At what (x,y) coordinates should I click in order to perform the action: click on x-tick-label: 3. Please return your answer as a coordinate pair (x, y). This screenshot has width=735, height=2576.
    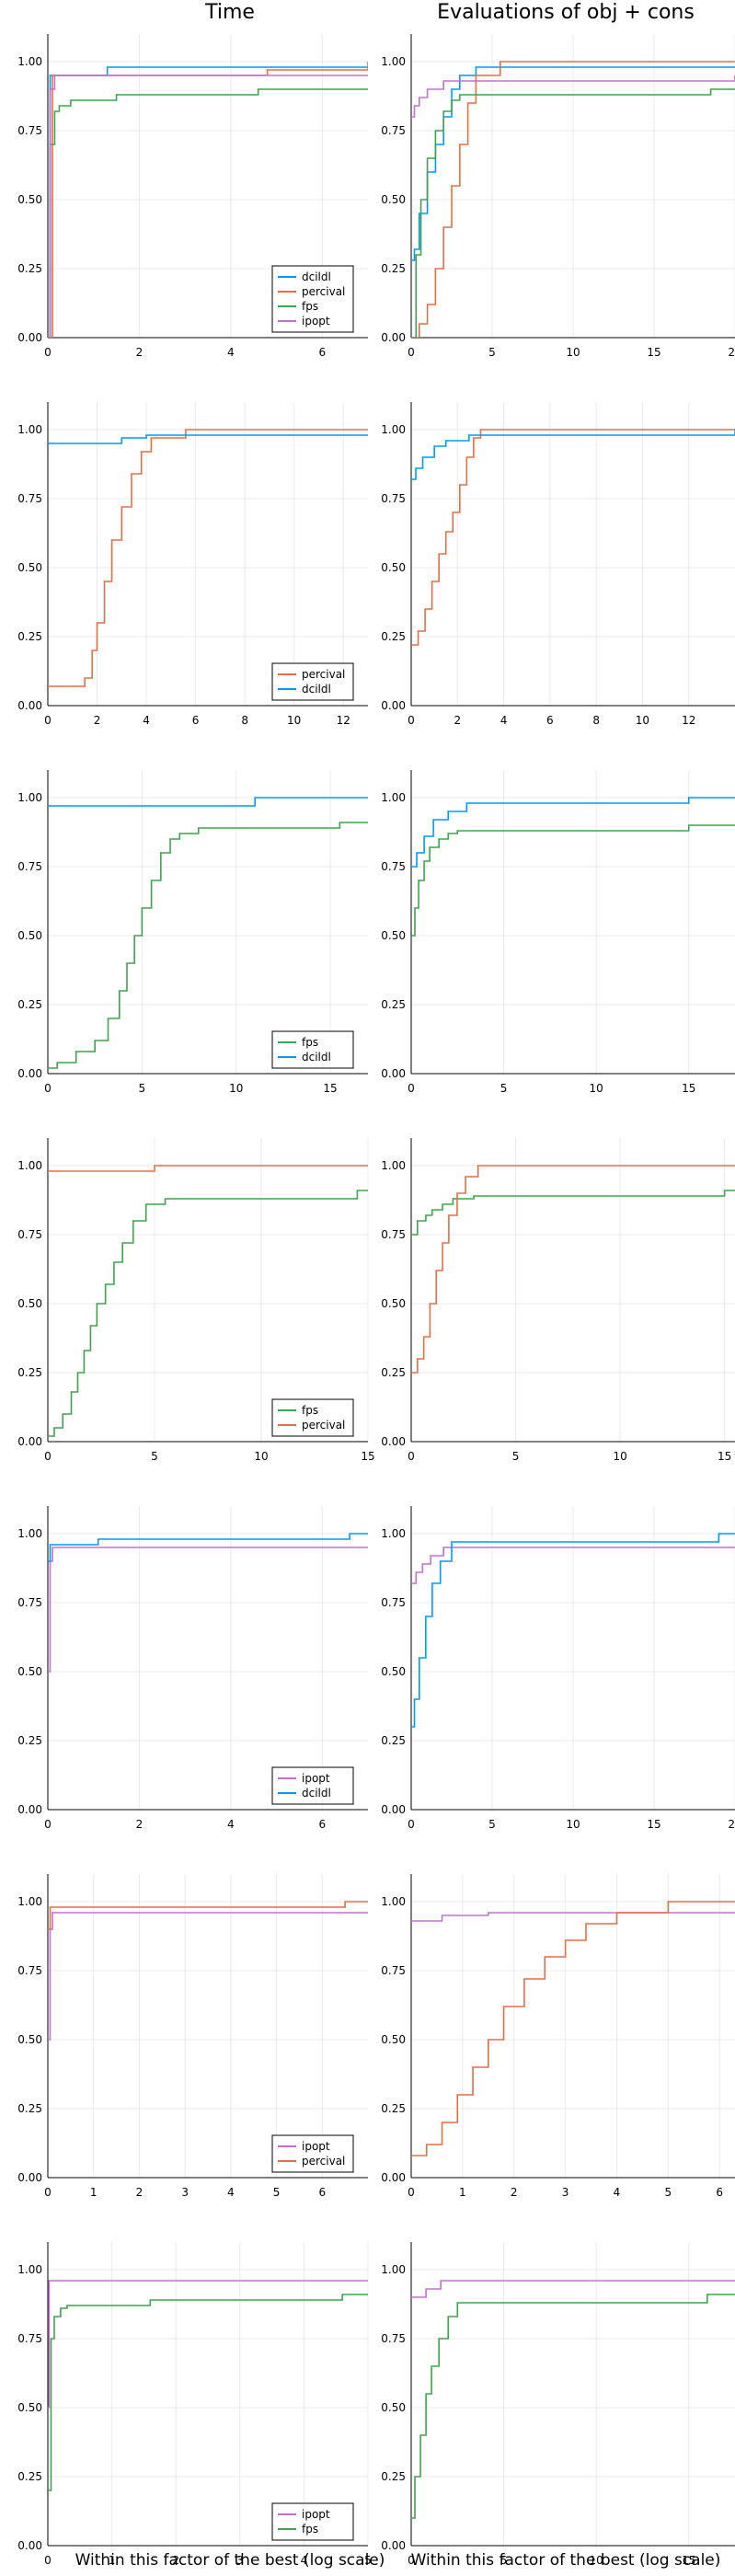
    Looking at the image, I should click on (185, 2192).